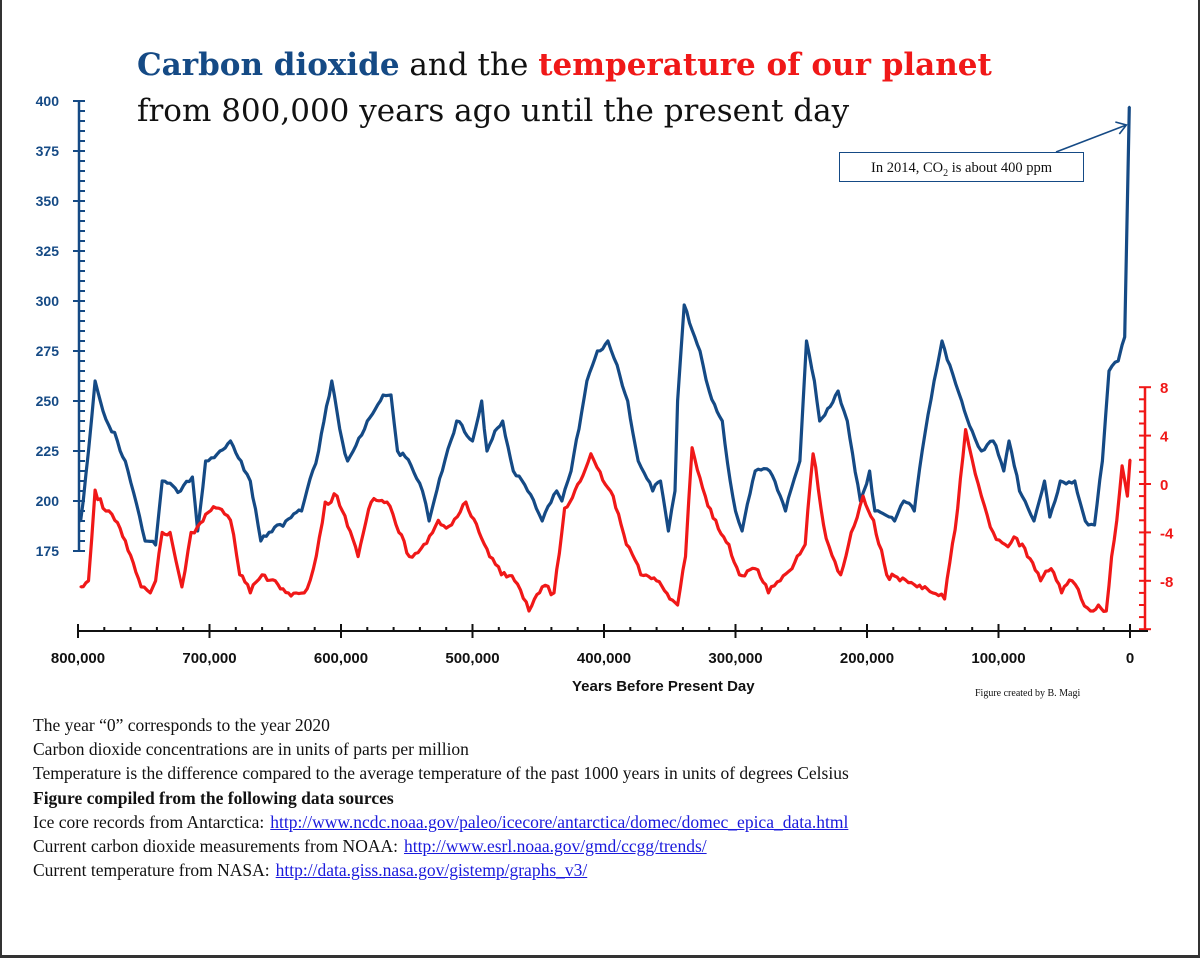 The image size is (1200, 958). What do you see at coordinates (998, 658) in the screenshot?
I see `x-tick-label: 100,000` at bounding box center [998, 658].